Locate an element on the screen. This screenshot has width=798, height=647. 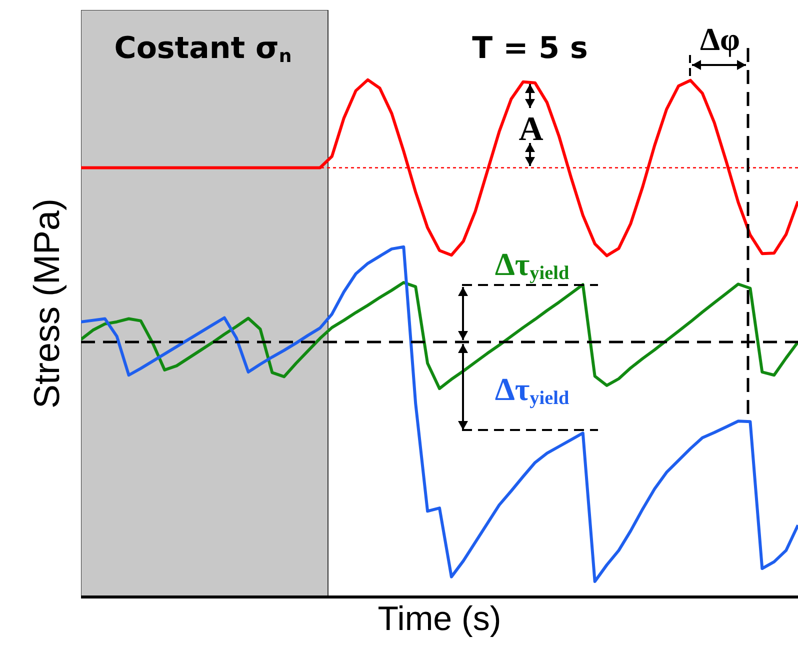
x-axis-title: Time (s) is located at coordinates (440, 619).